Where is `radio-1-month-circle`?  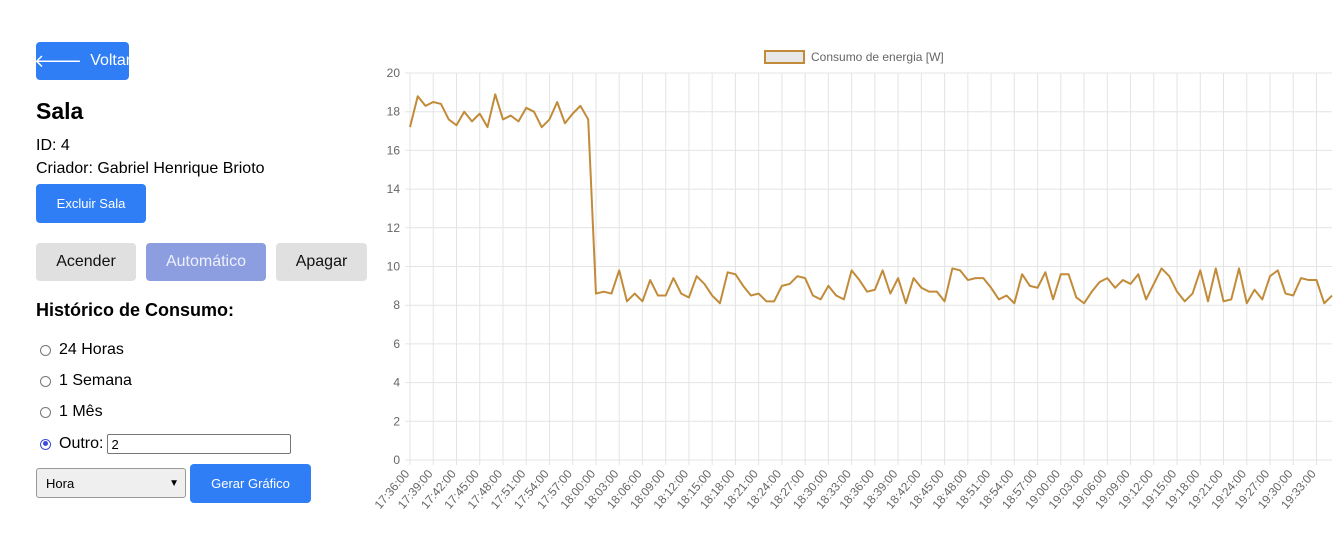
radio-1-month-circle is located at coordinates (45, 412).